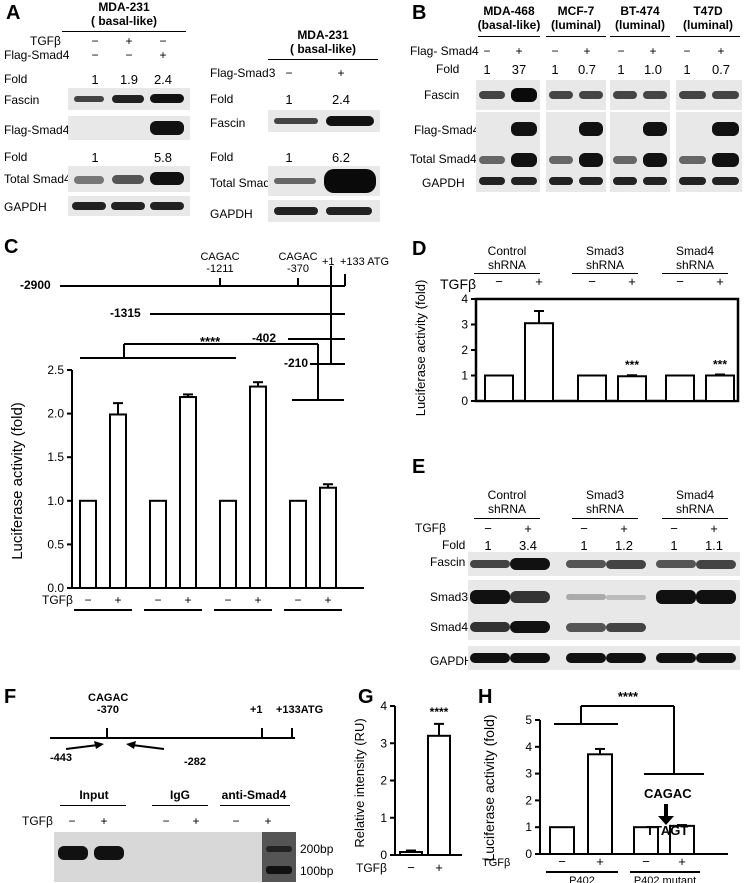  What do you see at coordinates (341, 157) in the screenshot?
I see `fold-value: 6.2` at bounding box center [341, 157].